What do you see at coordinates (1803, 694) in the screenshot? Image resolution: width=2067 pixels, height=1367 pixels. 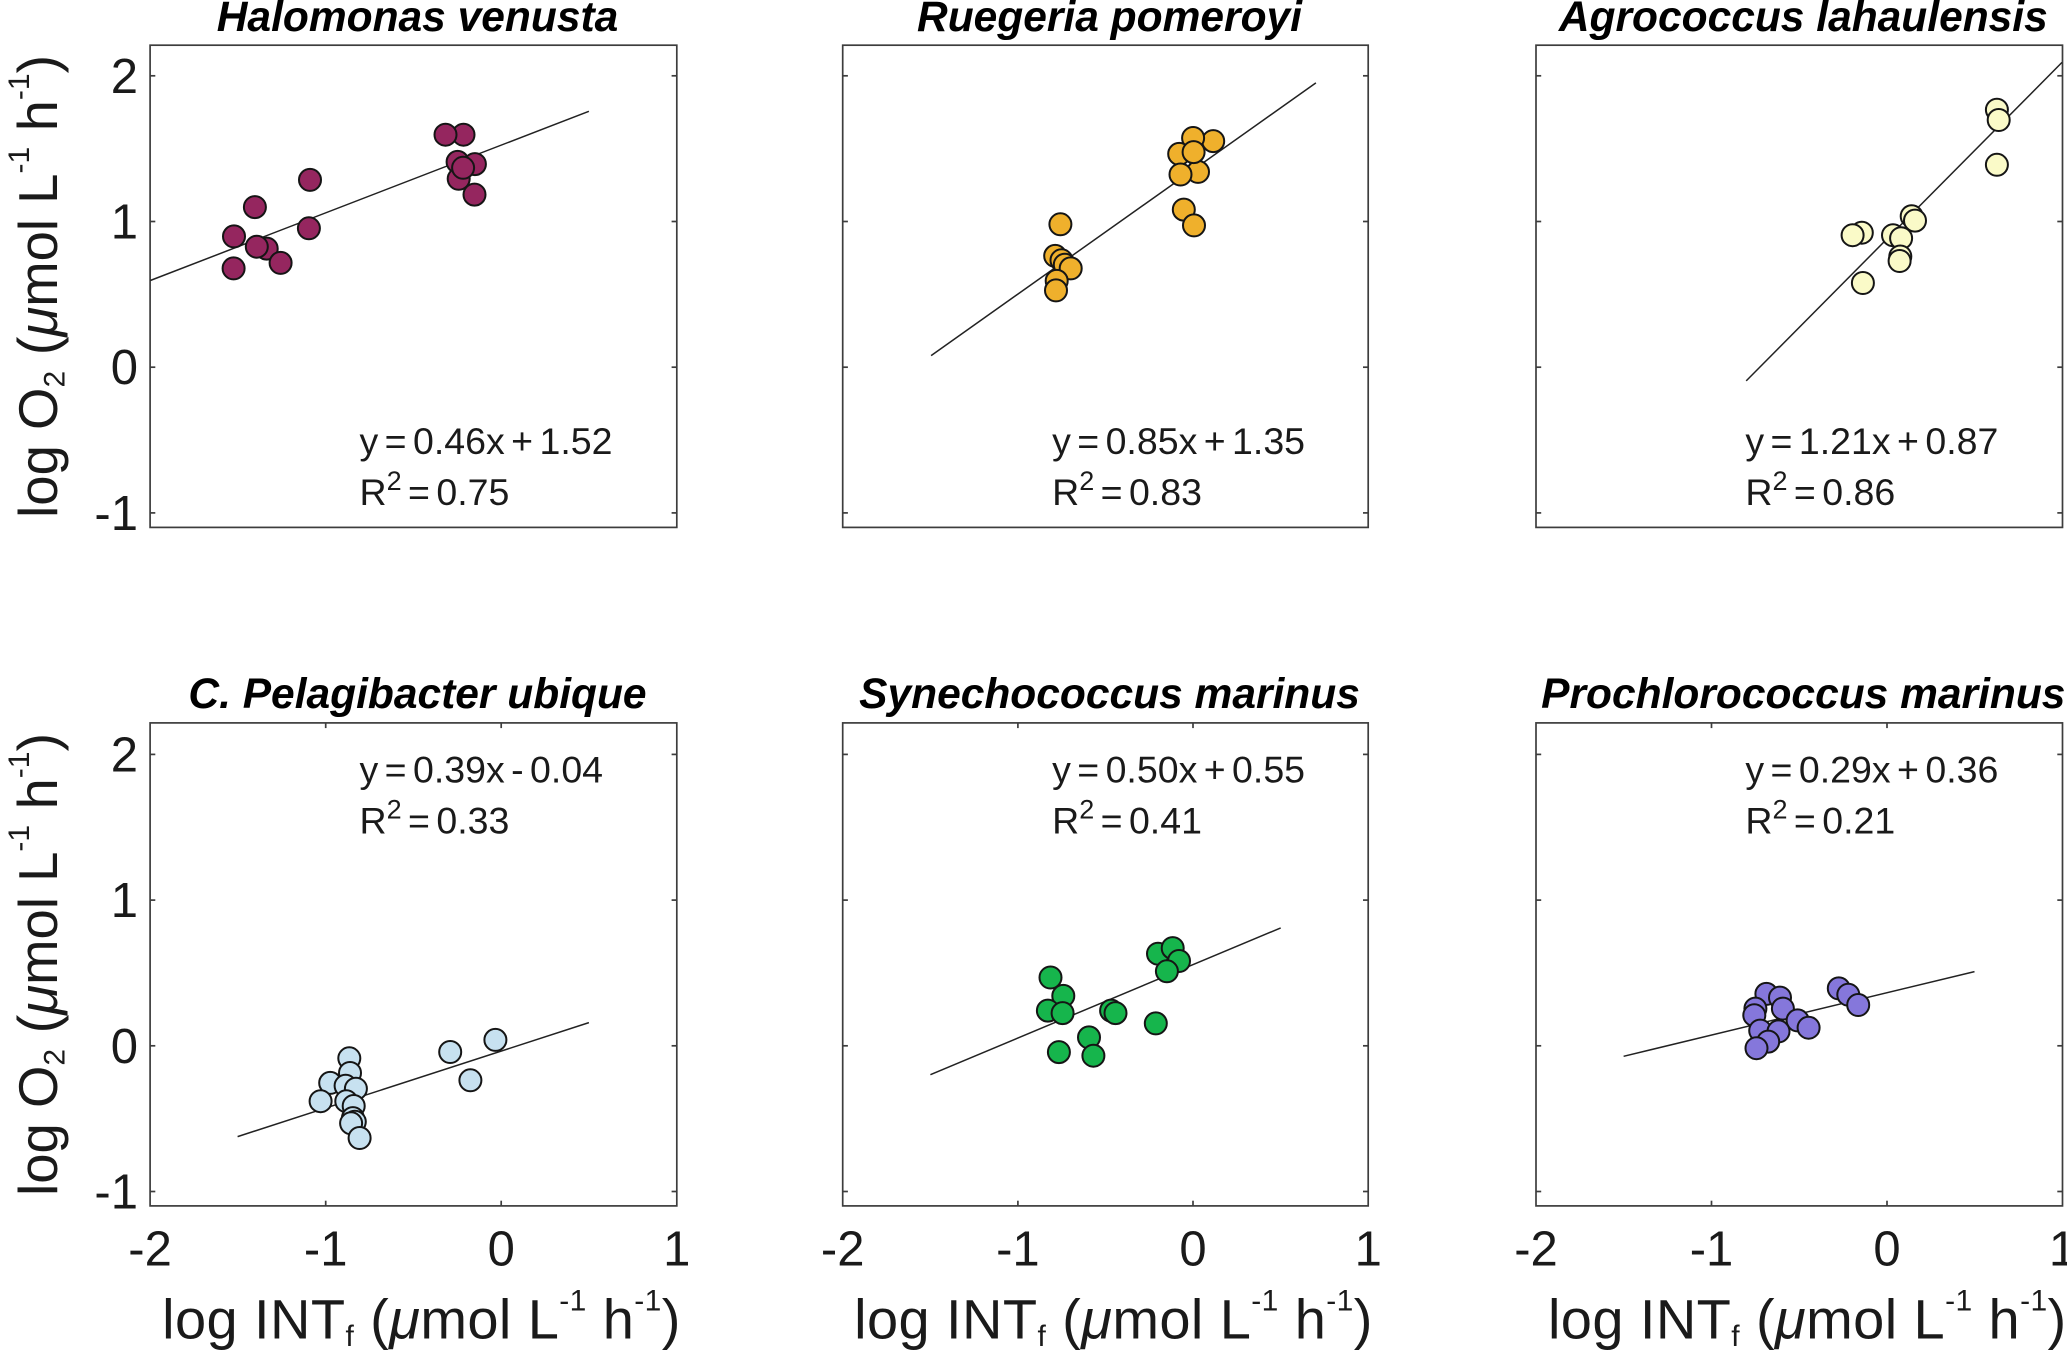 I see `svg-text: Prochlorococcus marinus` at bounding box center [1803, 694].